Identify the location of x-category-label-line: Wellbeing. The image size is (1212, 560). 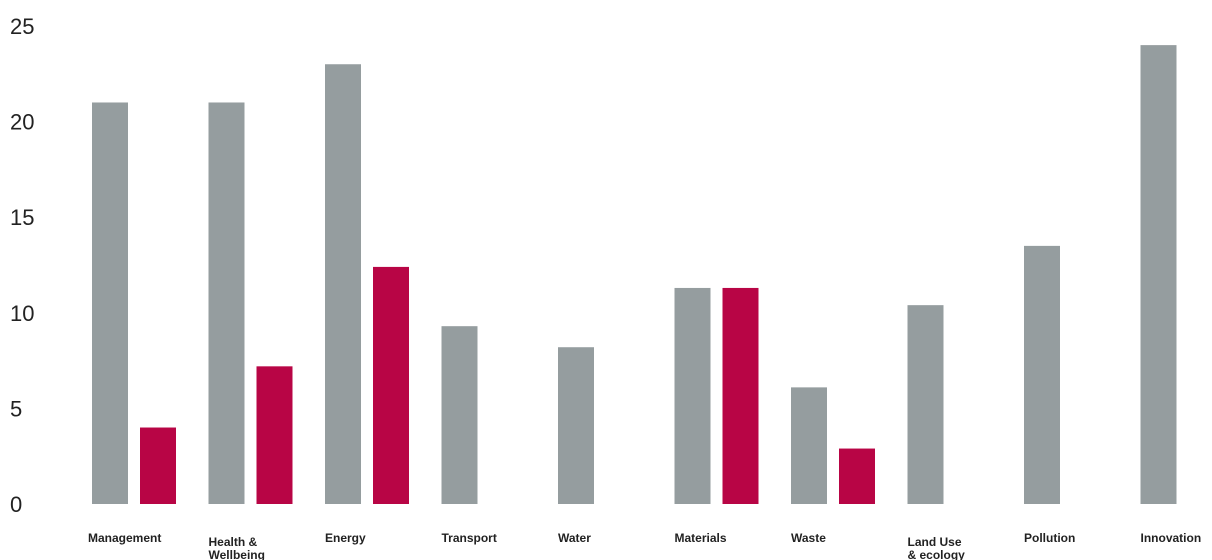
(237, 554).